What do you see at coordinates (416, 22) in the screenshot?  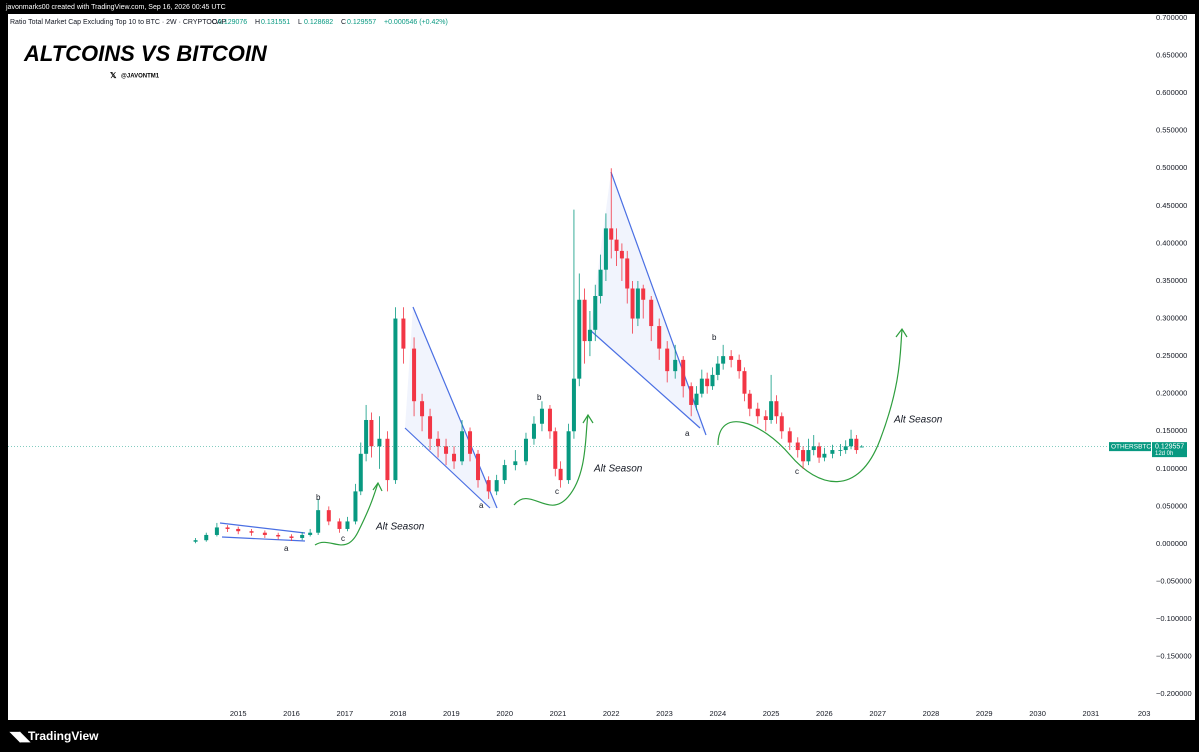 I see `ohlc-change: +0.000546 (+0.42%)` at bounding box center [416, 22].